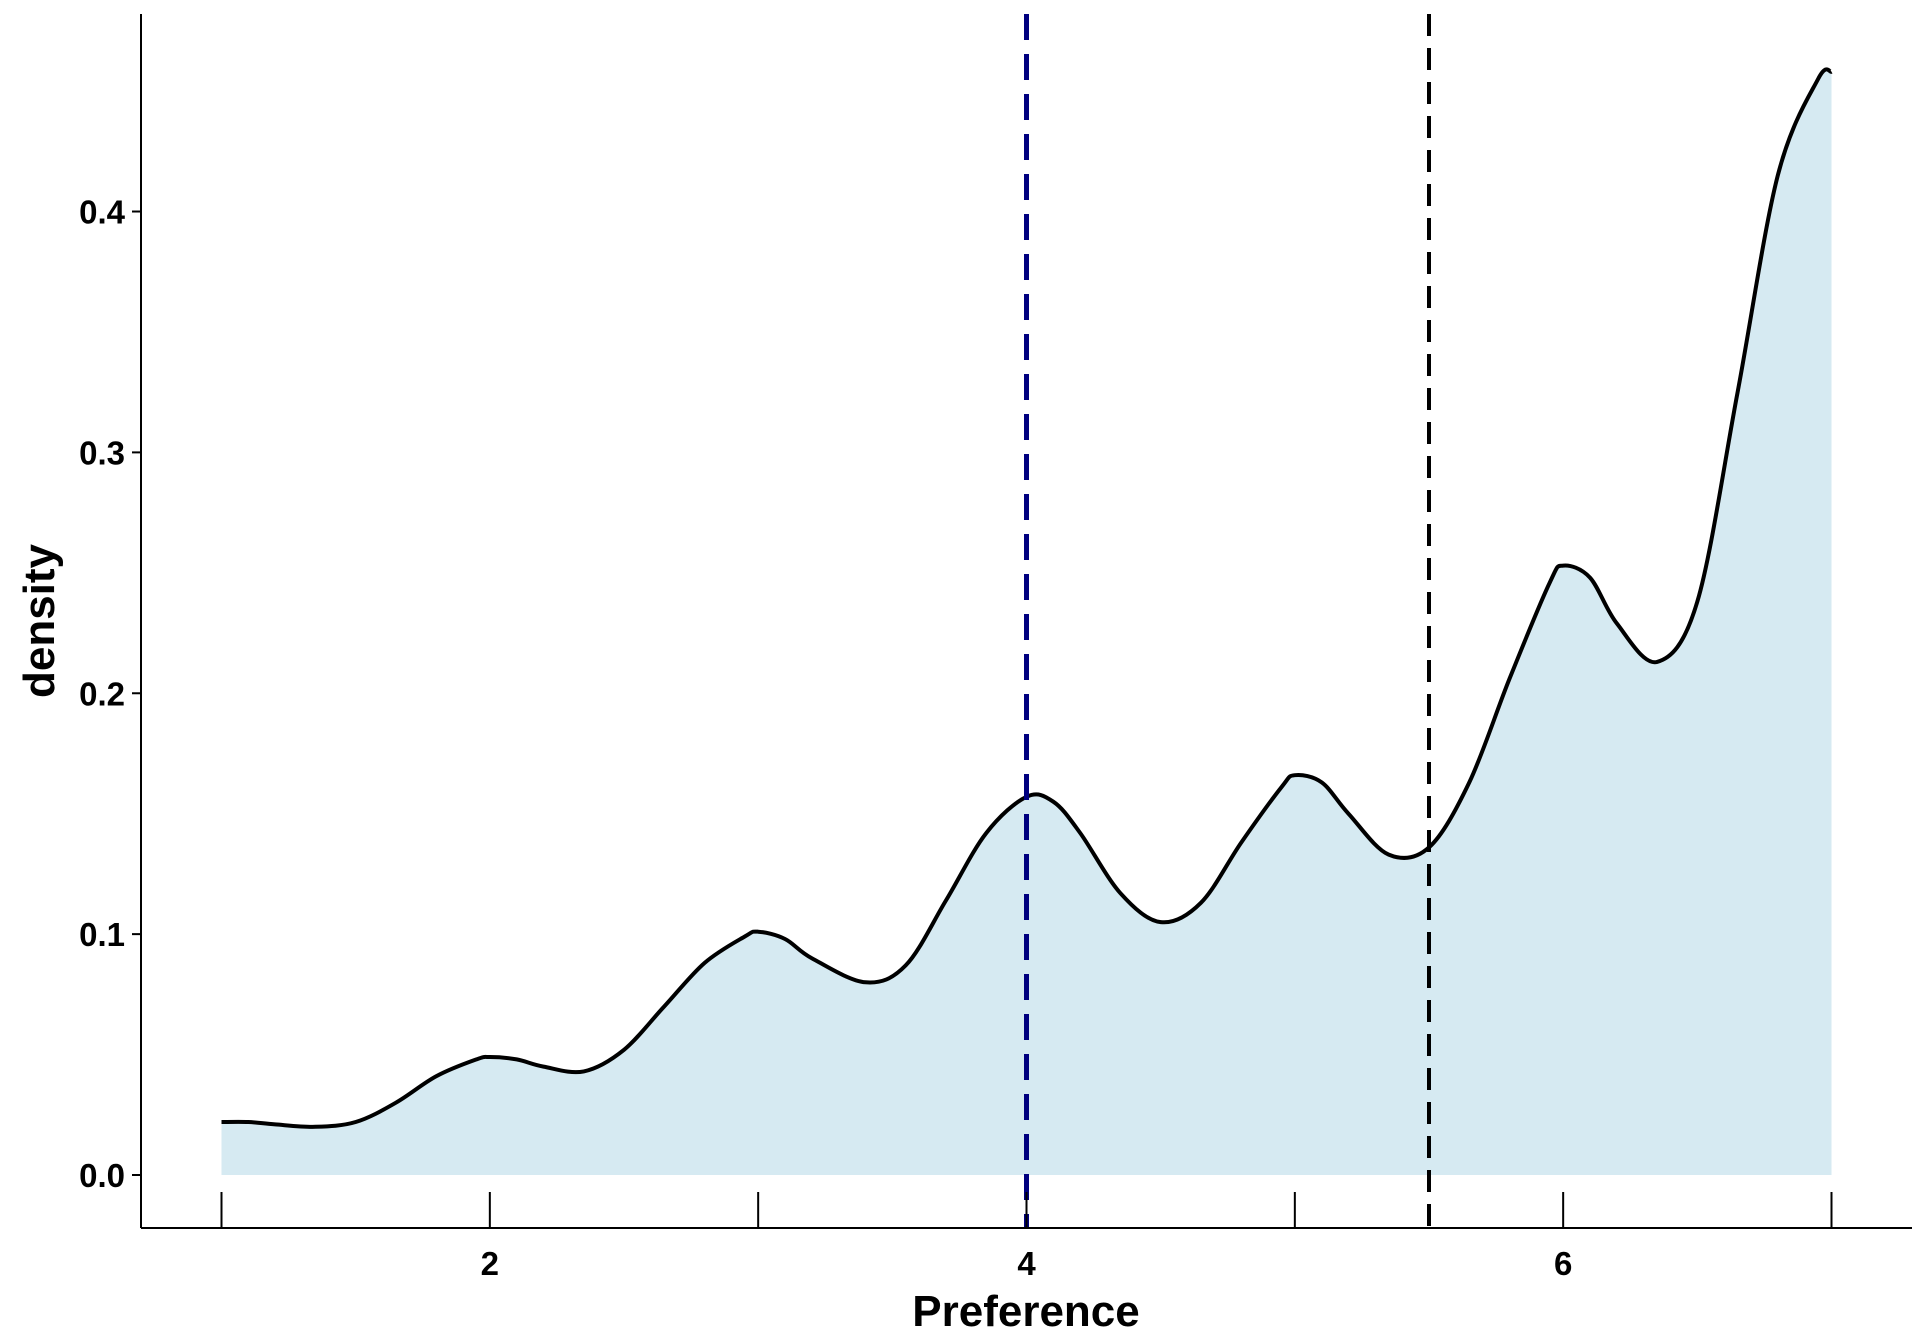 This screenshot has width=1920, height=1344. Describe the element at coordinates (102, 934) in the screenshot. I see `y-tick-label: 0.1` at that location.